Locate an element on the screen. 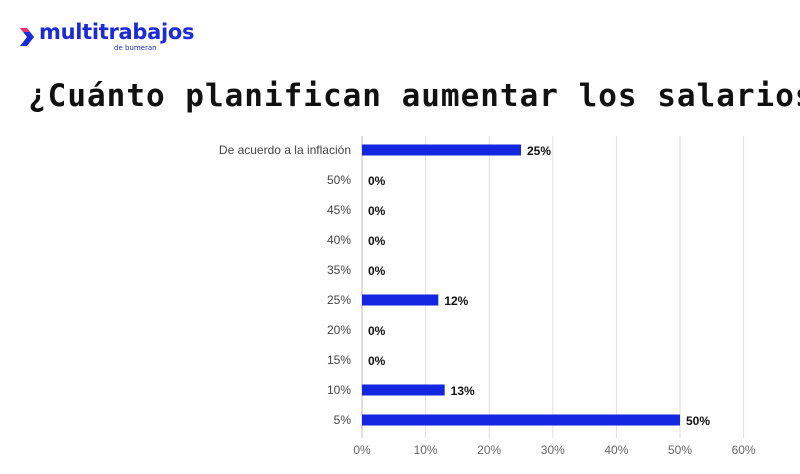 This screenshot has width=800, height=474. x-tick-labels: 0% 10% 20% 30% 40% 50% 60% is located at coordinates (554, 450).